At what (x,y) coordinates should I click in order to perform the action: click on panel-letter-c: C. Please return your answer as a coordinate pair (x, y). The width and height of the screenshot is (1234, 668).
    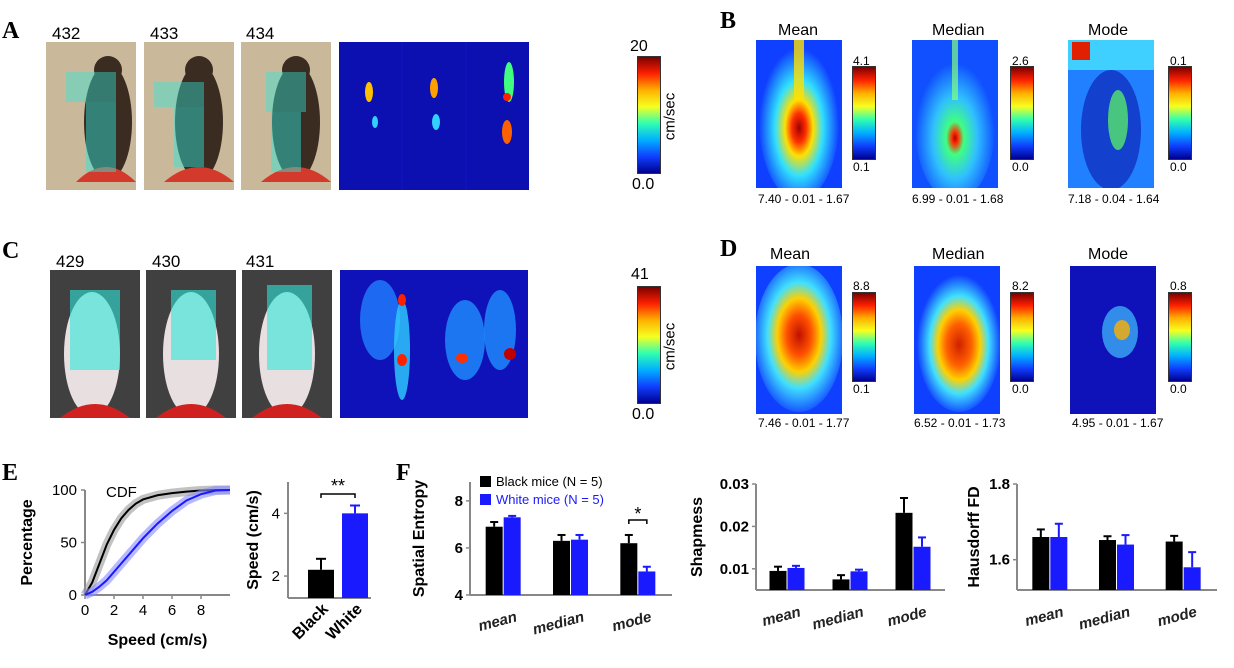
    Looking at the image, I should click on (11, 251).